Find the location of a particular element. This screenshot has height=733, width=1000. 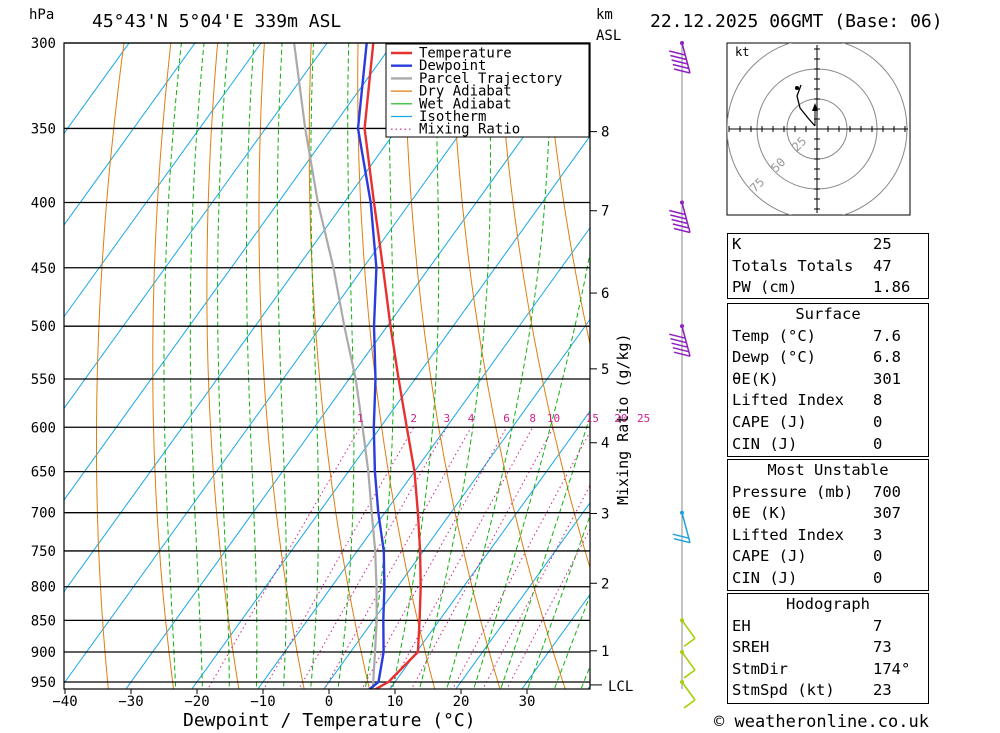

mixing-ratio-label: 25 is located at coordinates (643, 418).